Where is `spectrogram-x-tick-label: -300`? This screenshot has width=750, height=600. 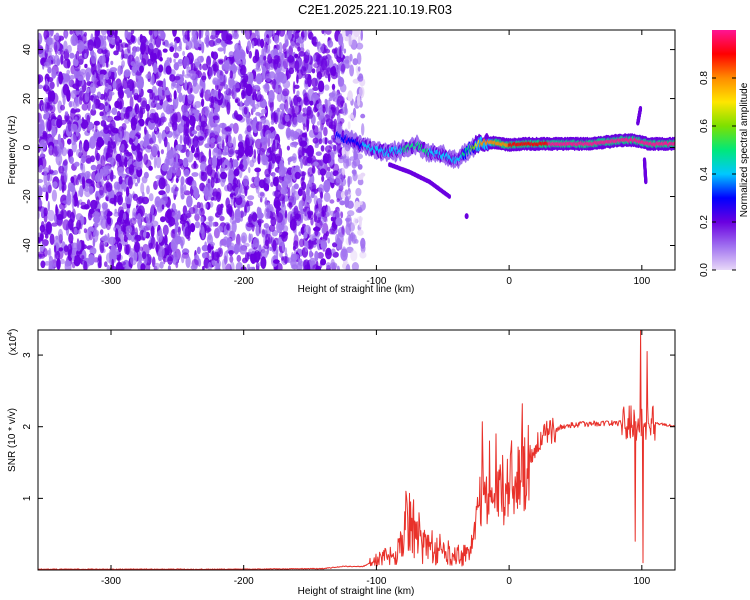 spectrogram-x-tick-label: -300 is located at coordinates (111, 281).